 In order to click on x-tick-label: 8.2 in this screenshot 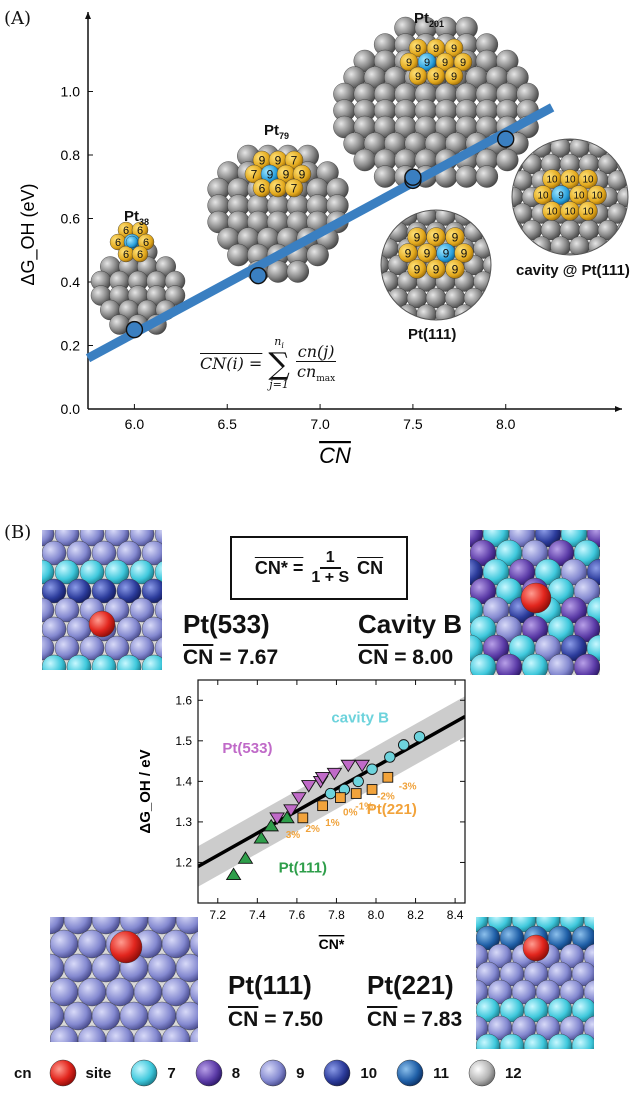, I will do `click(415, 915)`.